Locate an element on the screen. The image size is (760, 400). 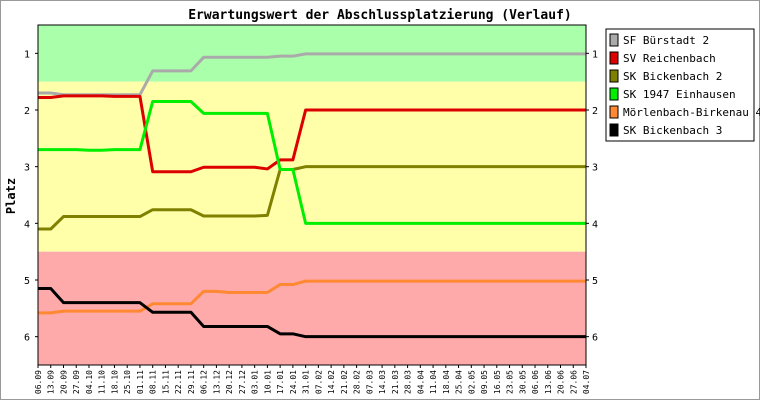
y-tick-label-left-1: 2 is located at coordinates (27, 111).